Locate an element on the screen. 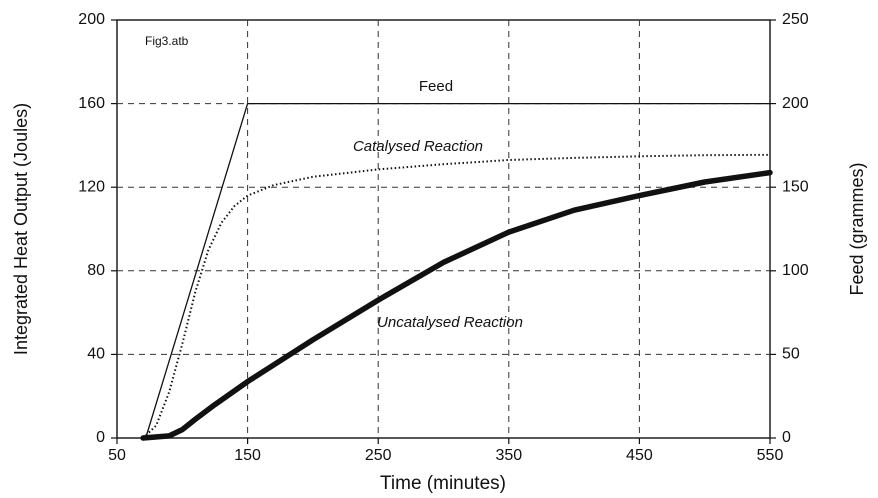  y2-tick-label: 150 is located at coordinates (795, 186).